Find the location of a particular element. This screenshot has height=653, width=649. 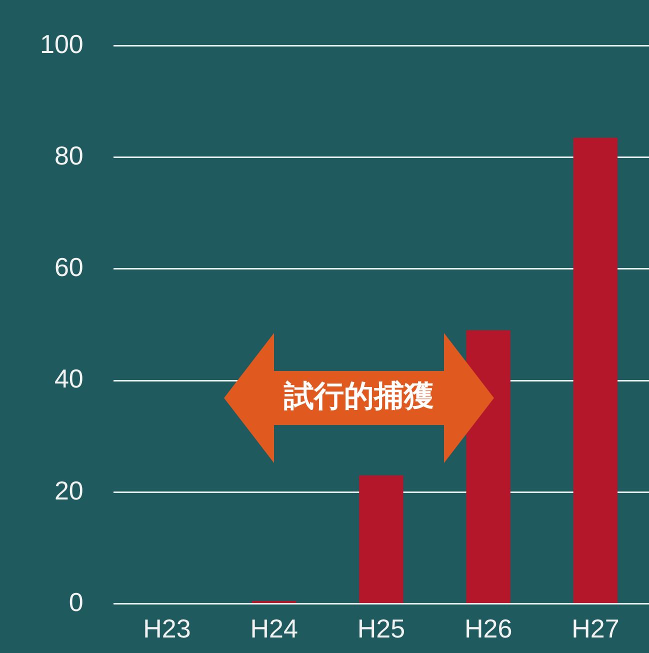

x-tick-label: H25 is located at coordinates (381, 629).